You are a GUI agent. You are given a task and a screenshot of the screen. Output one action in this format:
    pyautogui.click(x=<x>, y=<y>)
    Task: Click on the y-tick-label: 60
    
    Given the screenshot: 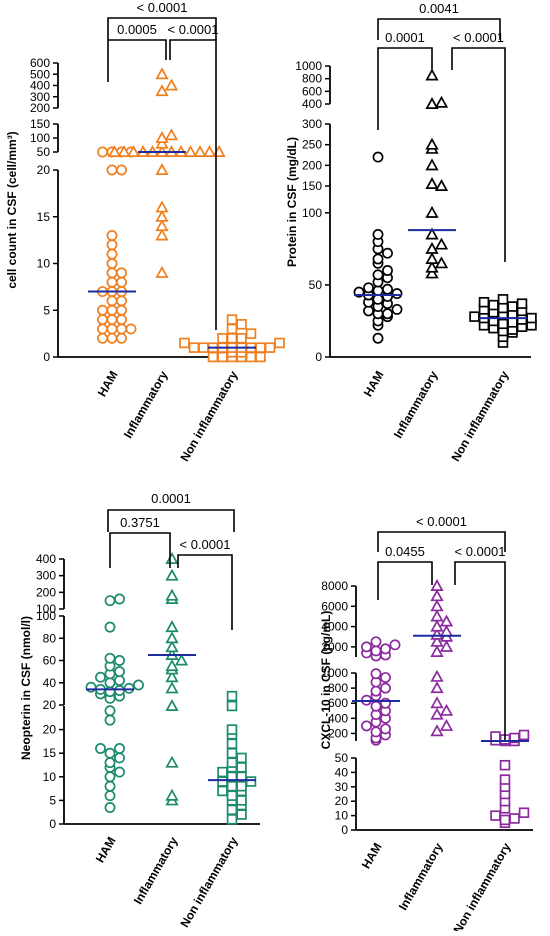 What is the action you would take?
    pyautogui.click(x=50, y=661)
    